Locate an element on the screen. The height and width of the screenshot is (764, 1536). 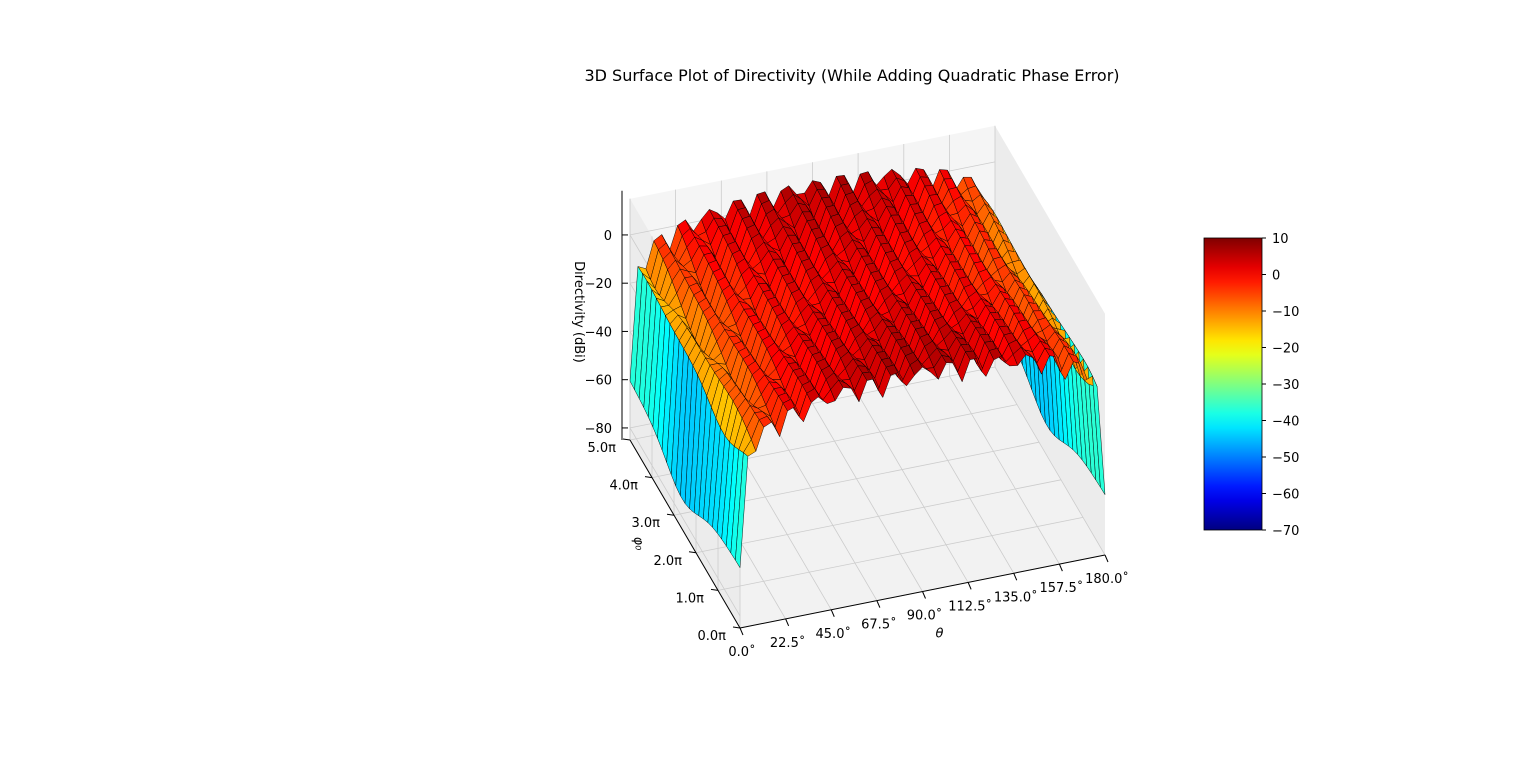
surface-patch is located at coordinates (1099, 435).